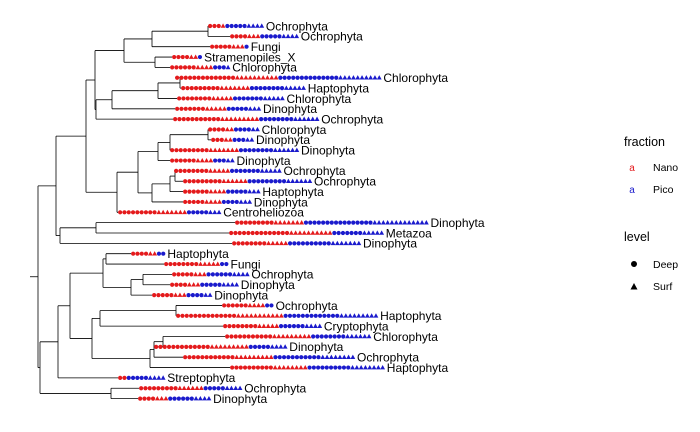  I want to click on legend: fraction a Nano a Pico level Deep Surf, so click(651, 214).